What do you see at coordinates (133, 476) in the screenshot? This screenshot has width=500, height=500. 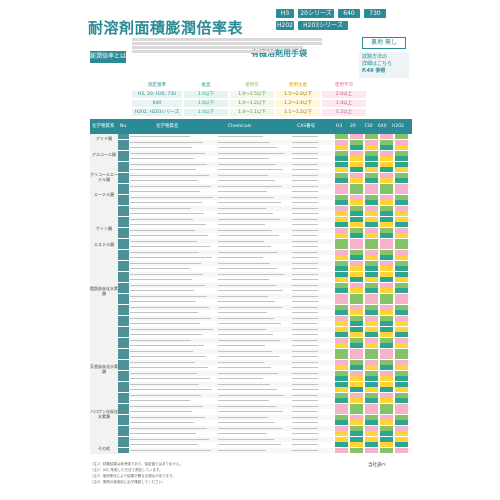 I see `footnote: （注3）使用条件により結果が異なる場合があります。` at bounding box center [133, 476].